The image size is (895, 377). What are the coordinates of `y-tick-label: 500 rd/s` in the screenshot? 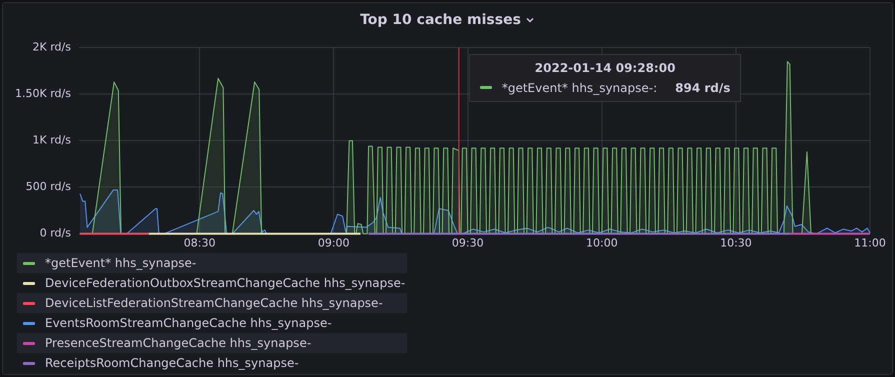 It's located at (49, 187).